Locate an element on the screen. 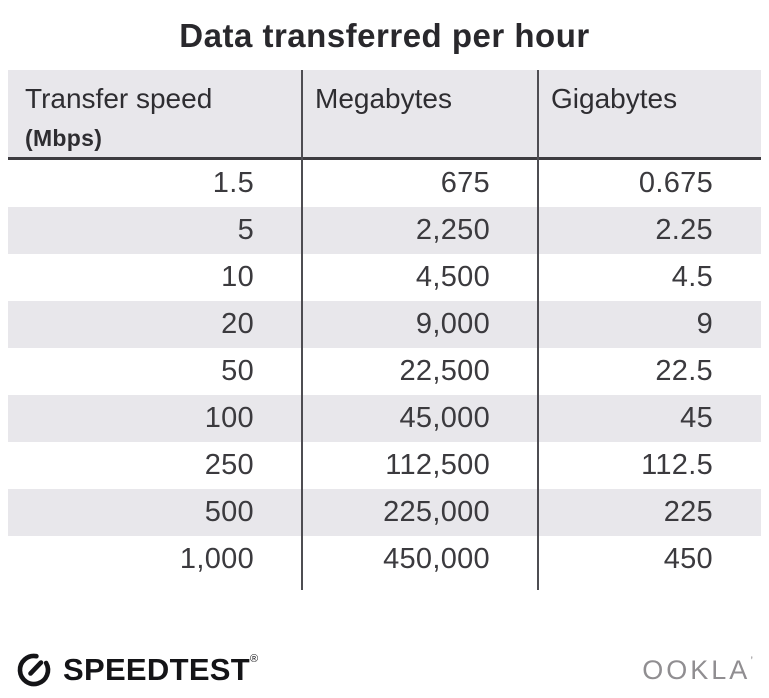 This screenshot has height=698, width=769. header-megabytes: Megabytes is located at coordinates (383, 98).